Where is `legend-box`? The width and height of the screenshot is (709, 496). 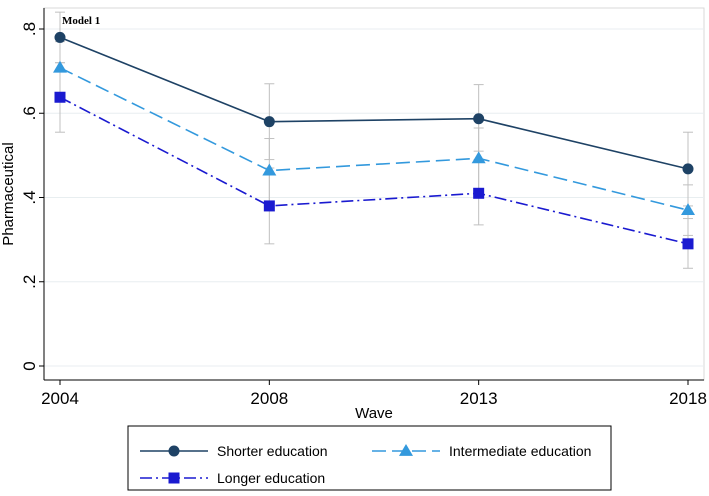
legend-box is located at coordinates (369, 458).